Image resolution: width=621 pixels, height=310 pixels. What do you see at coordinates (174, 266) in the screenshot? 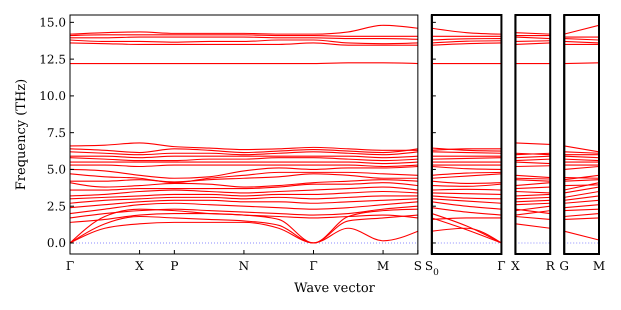
I see `x-tick-label: P` at bounding box center [174, 266].